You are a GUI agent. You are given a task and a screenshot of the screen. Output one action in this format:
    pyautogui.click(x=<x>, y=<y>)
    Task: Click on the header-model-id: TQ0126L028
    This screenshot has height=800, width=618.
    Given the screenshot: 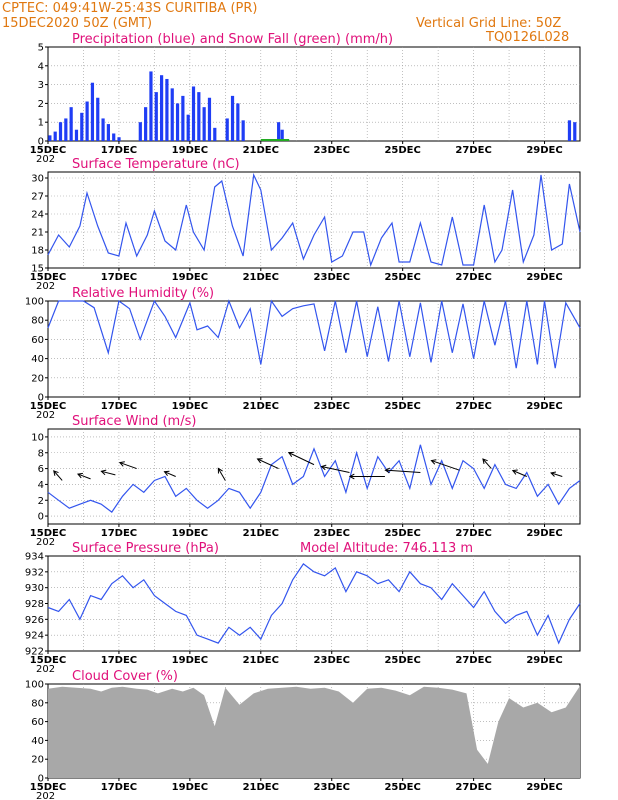 What is the action you would take?
    pyautogui.click(x=527, y=37)
    